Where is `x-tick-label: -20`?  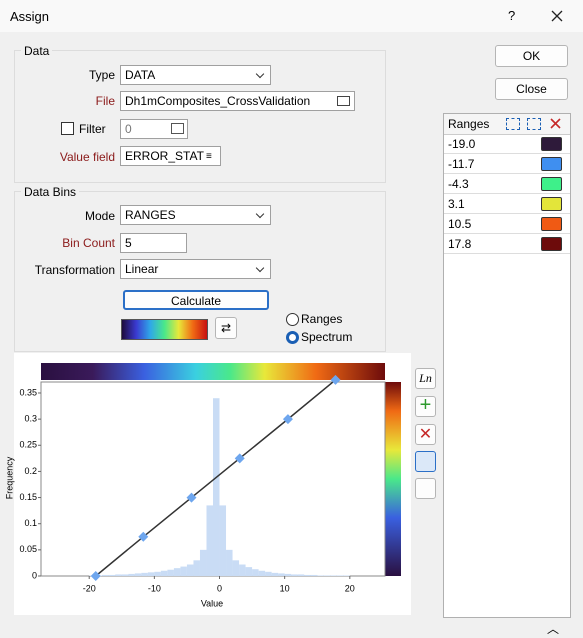 x-tick-label: -20 is located at coordinates (89, 588).